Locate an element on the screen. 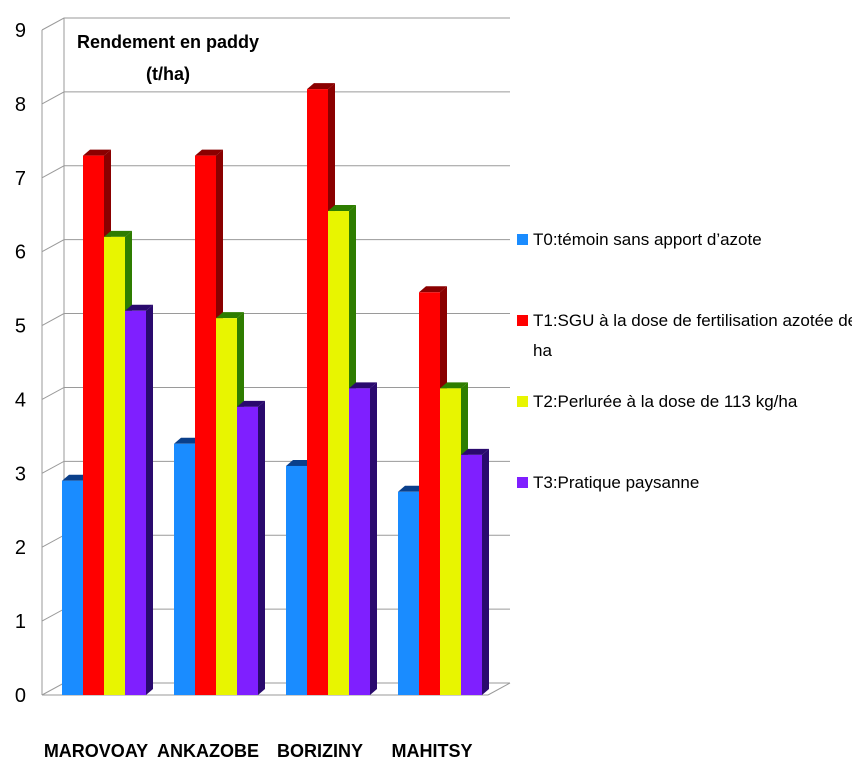  legend-item: T2:Perlurée à la dose de 113 kg/ha is located at coordinates (657, 401).